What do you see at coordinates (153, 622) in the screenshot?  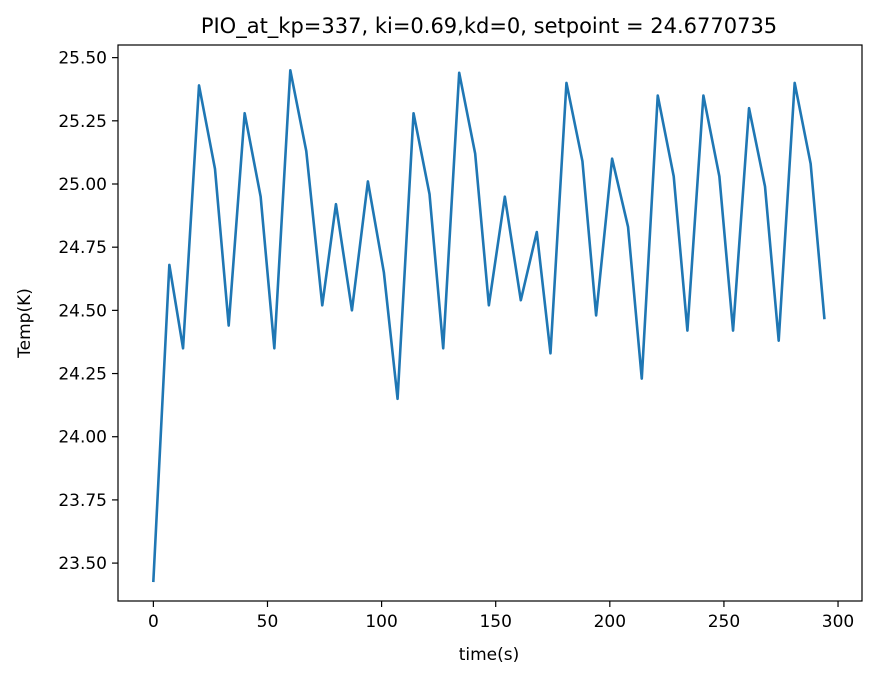 I see `x-tick-label: 0` at bounding box center [153, 622].